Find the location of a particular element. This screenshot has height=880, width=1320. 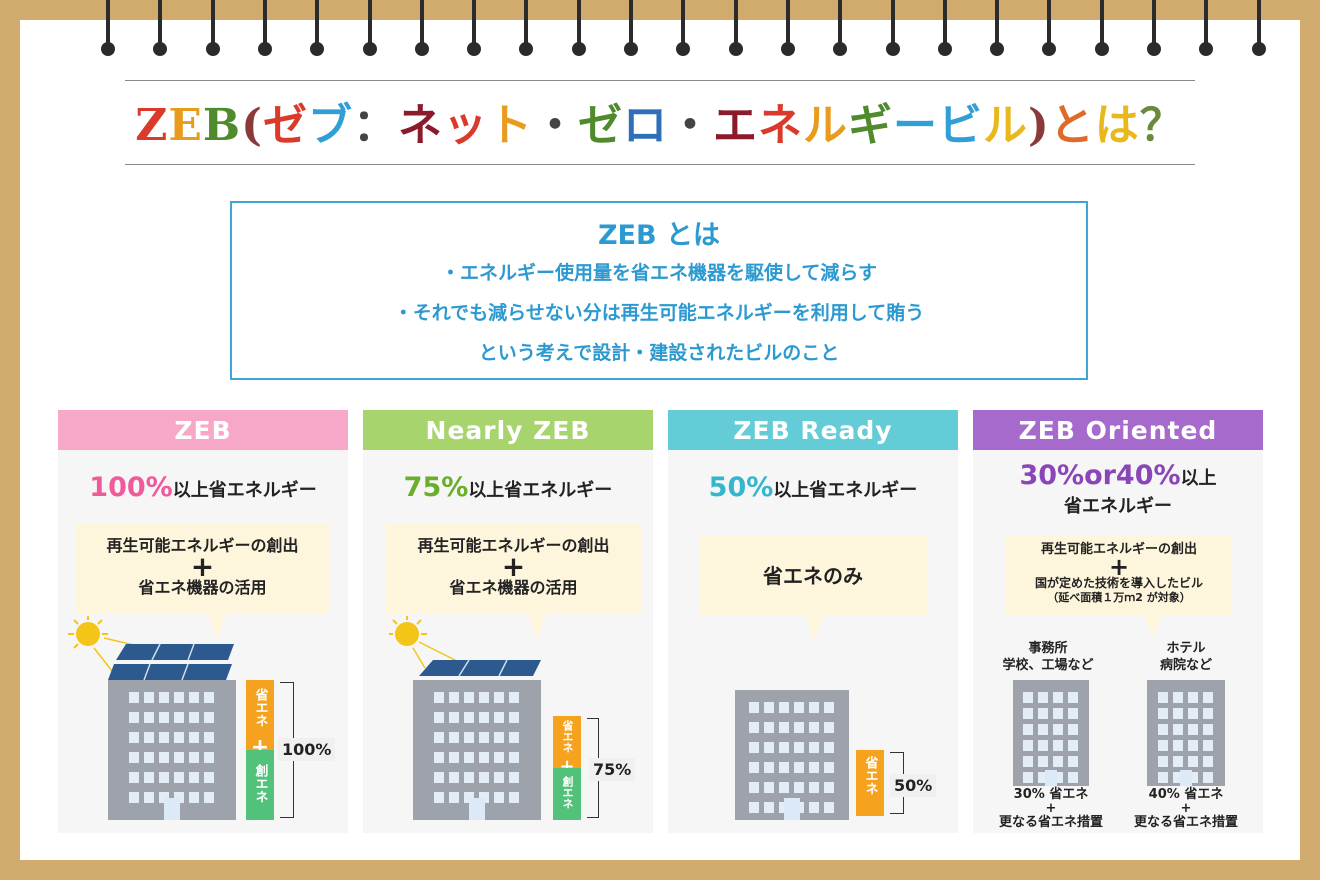

definition-line: ・エネルギー使用量を省エネ機器を駆使して減らす is located at coordinates (659, 273).